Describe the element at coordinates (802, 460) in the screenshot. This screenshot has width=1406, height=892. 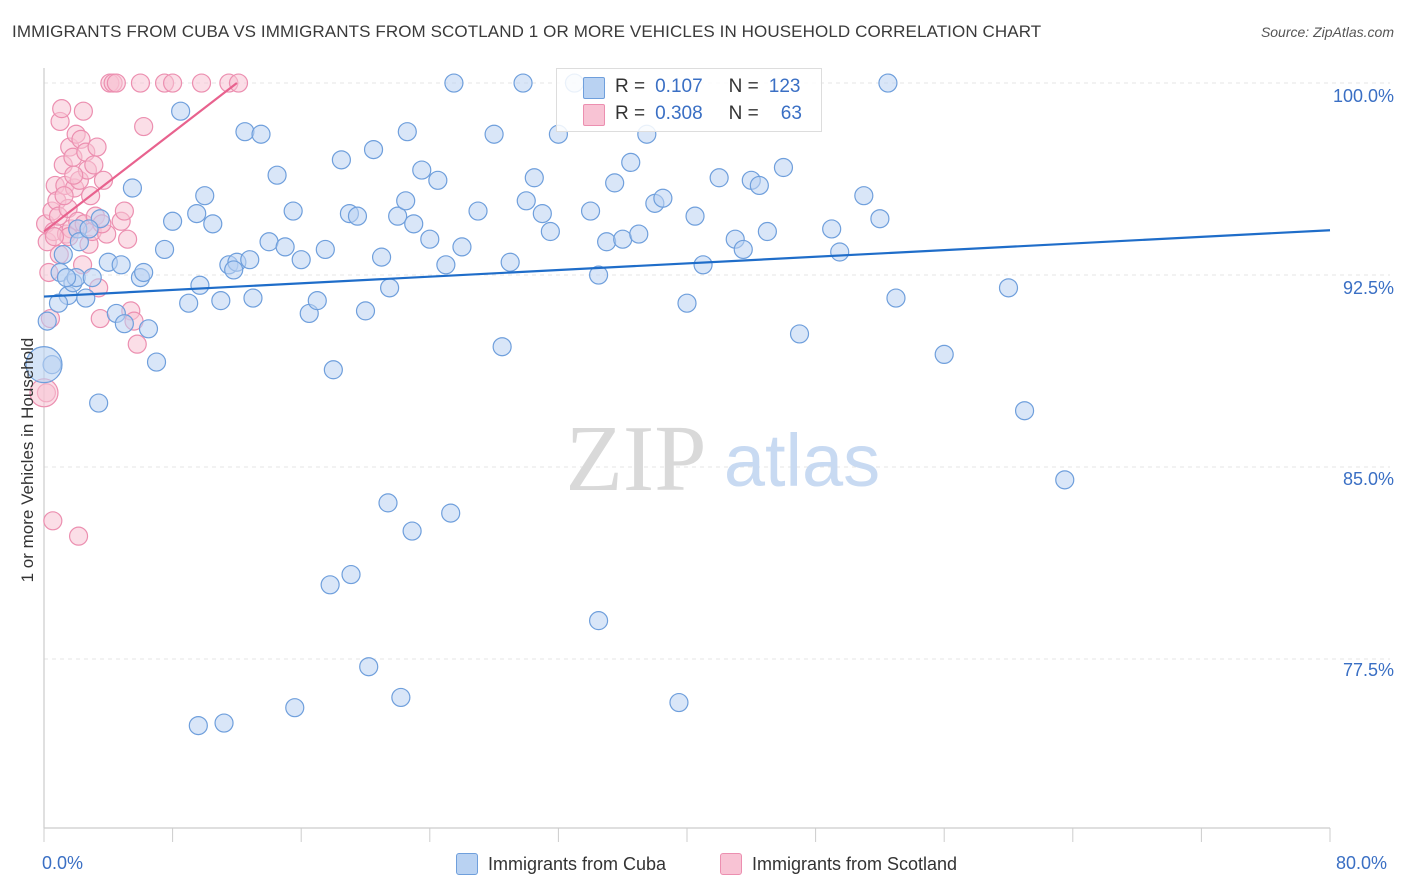
I see `watermark-atlas: atlas` at that location.